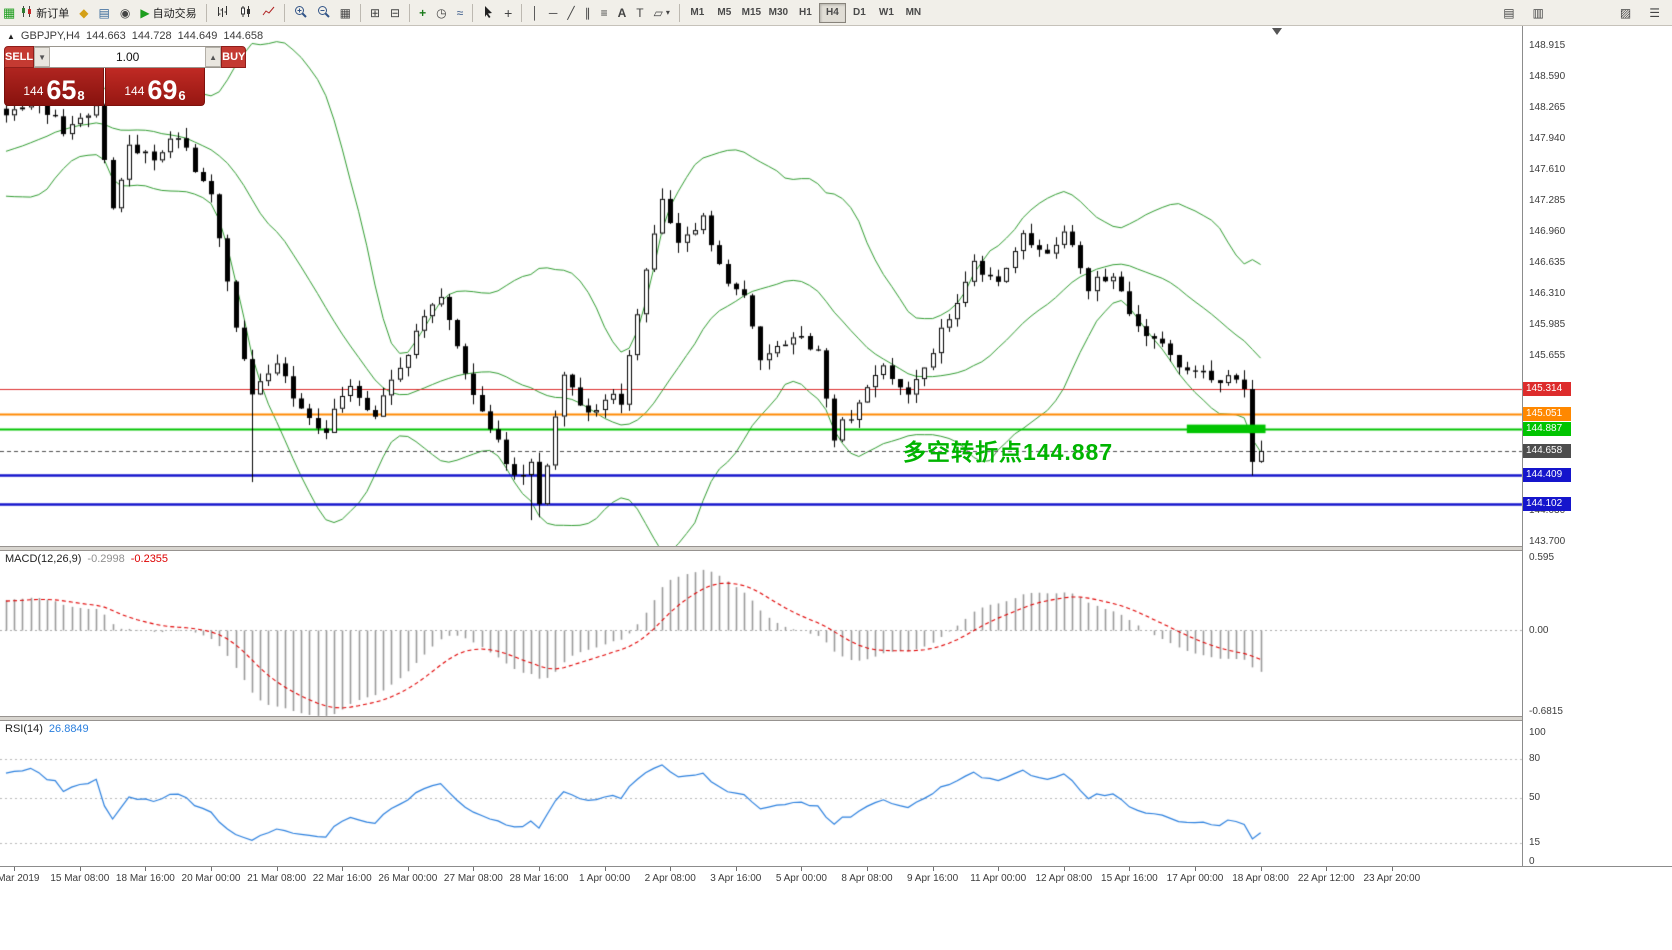 This screenshot has height=950, width=1672. Describe the element at coordinates (751, 13) in the screenshot. I see `timeframe-m15-button: M15` at that location.